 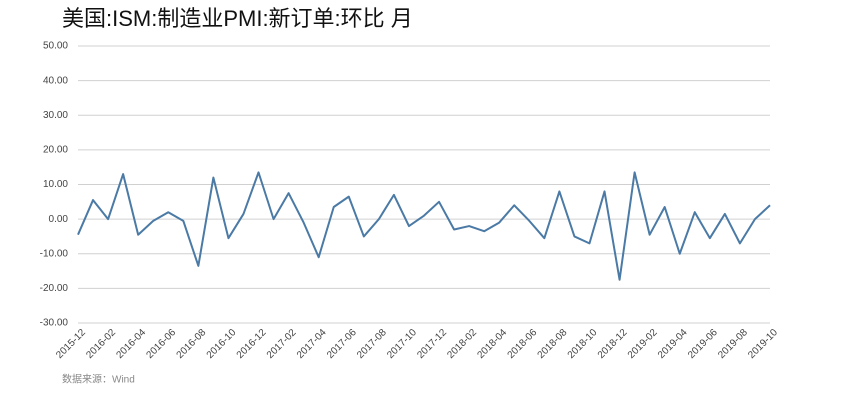 I want to click on x-tick-label: 2018-12, so click(x=613, y=344).